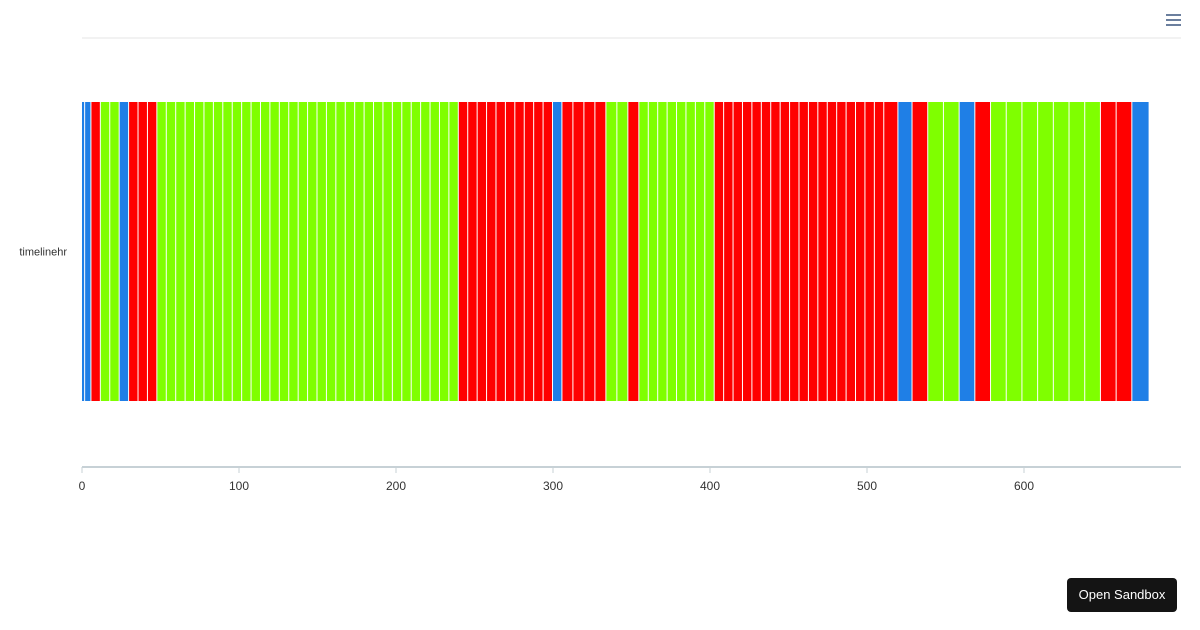  Describe the element at coordinates (867, 486) in the screenshot. I see `x-tick-label: 500` at that location.